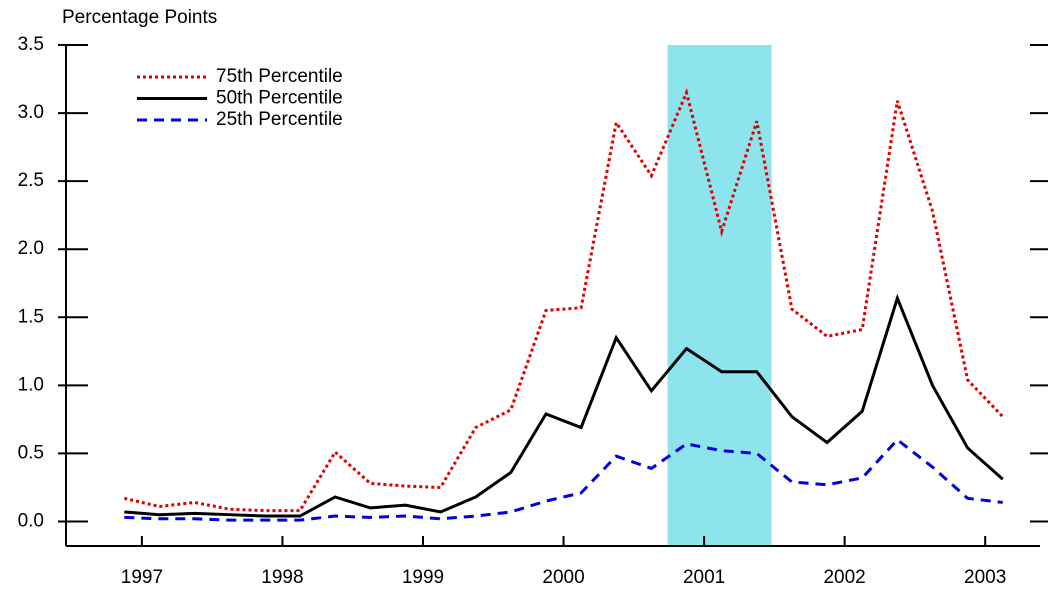  Describe the element at coordinates (142, 577) in the screenshot. I see `x-tick-label: 1997` at that location.